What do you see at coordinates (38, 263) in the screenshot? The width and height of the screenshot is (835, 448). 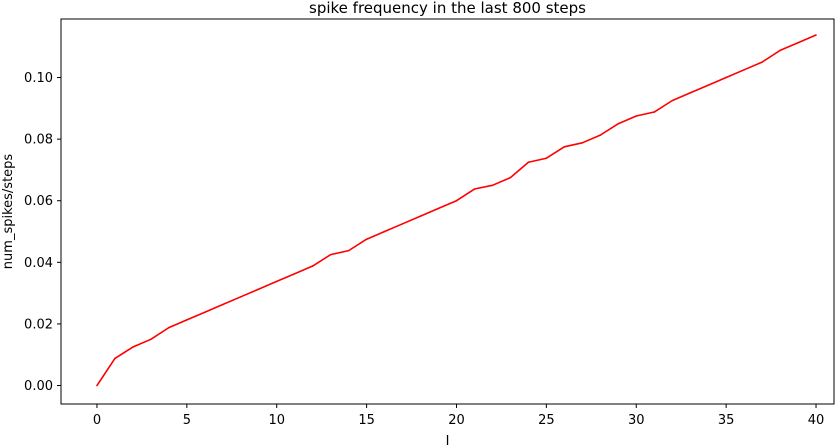 I see `y-tick-label: 0.04` at bounding box center [38, 263].